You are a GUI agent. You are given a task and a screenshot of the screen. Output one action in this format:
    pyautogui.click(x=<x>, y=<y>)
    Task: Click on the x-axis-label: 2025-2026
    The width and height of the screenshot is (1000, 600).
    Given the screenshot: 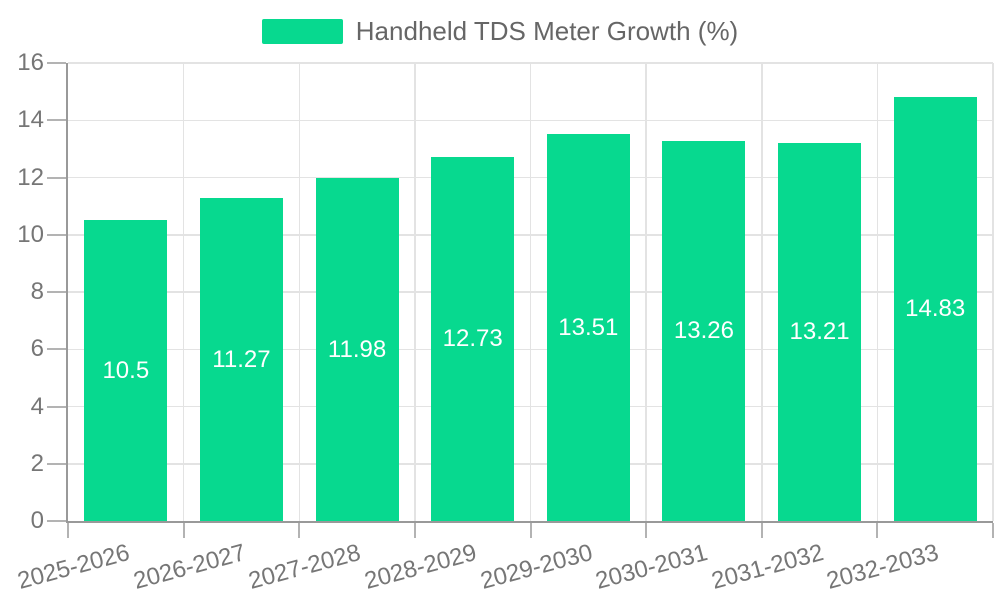 What is the action you would take?
    pyautogui.click(x=73, y=567)
    